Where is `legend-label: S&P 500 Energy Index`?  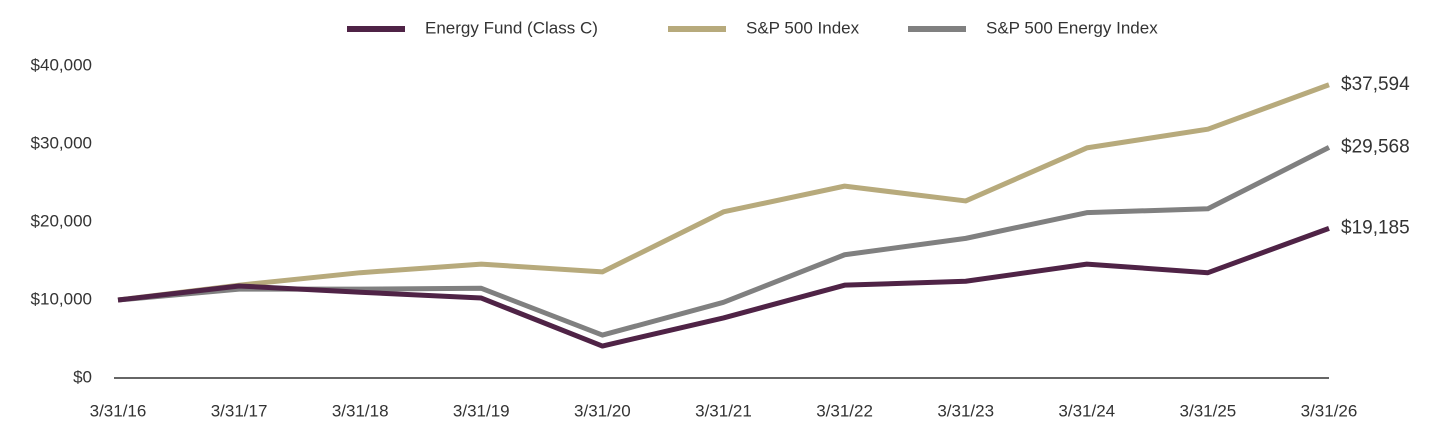 legend-label: S&P 500 Energy Index is located at coordinates (1072, 27).